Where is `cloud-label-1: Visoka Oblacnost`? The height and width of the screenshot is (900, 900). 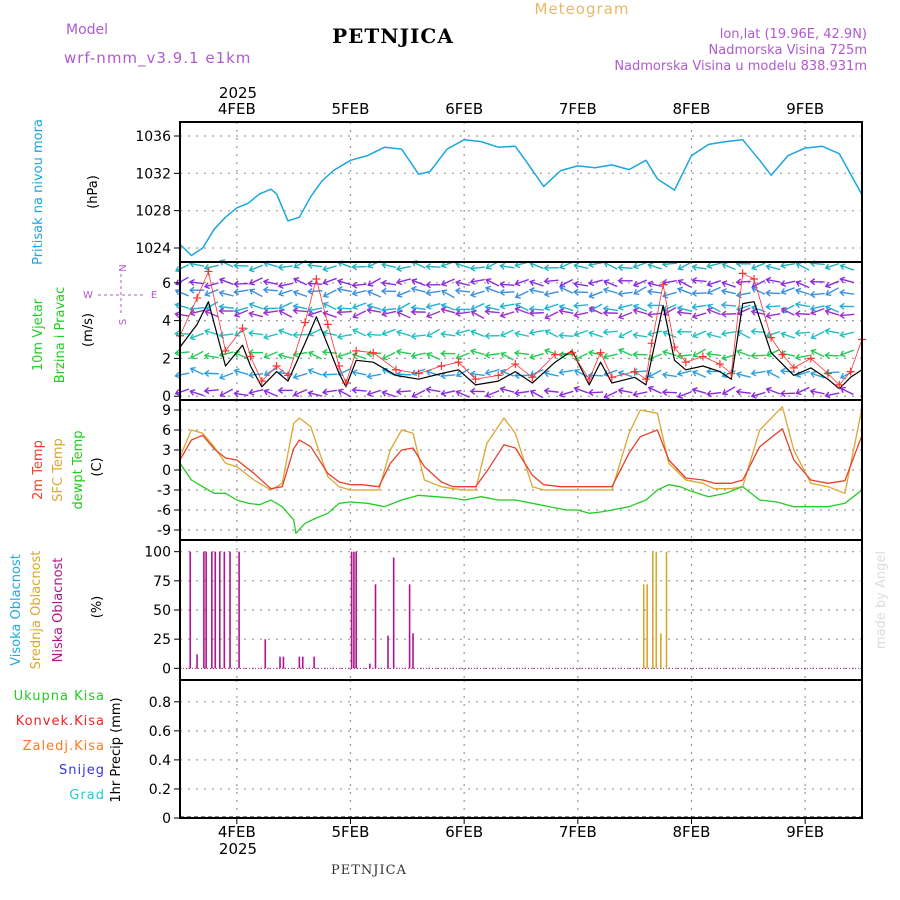 cloud-label-1: Visoka Oblacnost is located at coordinates (16, 610).